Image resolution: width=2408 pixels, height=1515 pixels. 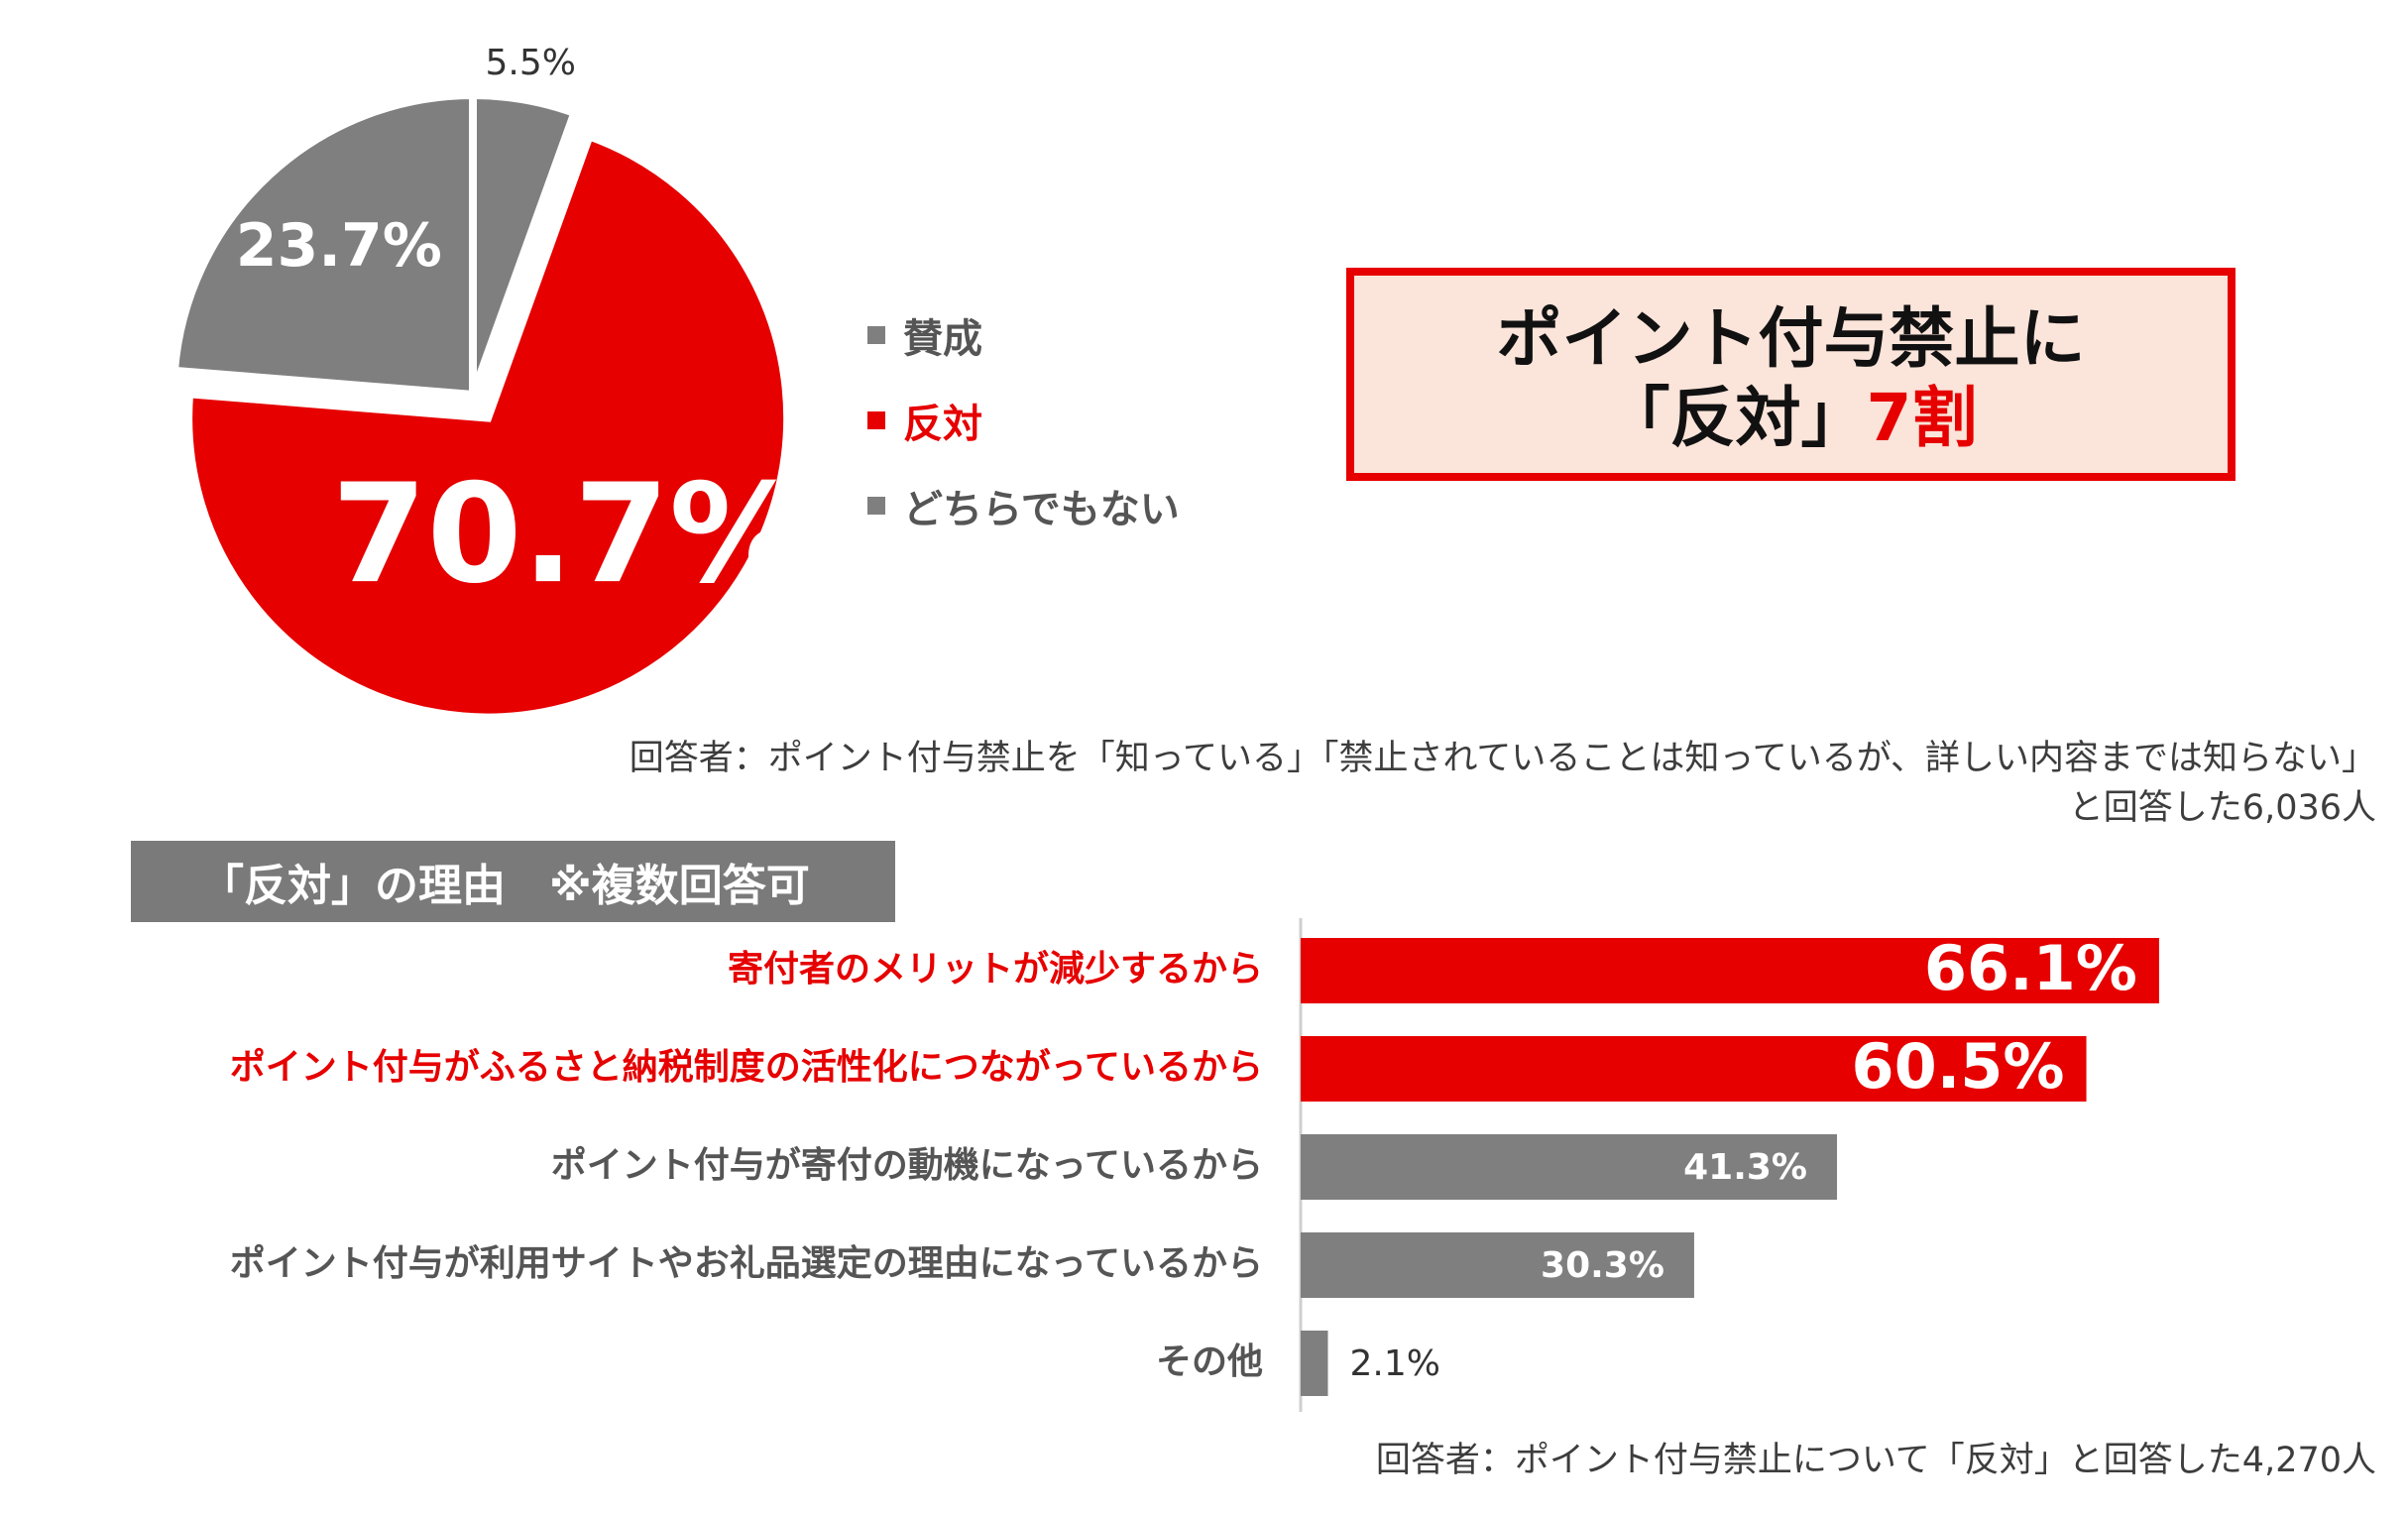 I want to click on bar-value-label: 41.3%, so click(x=1745, y=1168).